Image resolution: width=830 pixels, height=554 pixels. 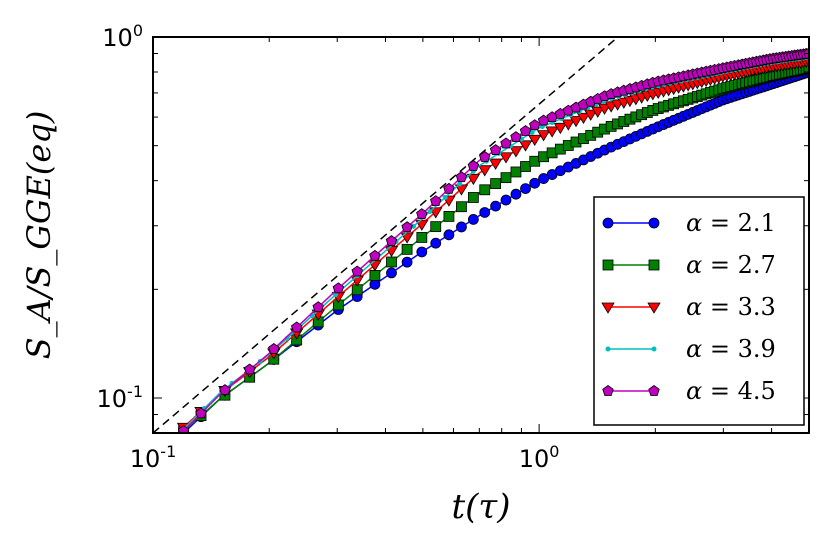 What do you see at coordinates (731, 307) in the screenshot?
I see `legend-label: α = 3.3` at bounding box center [731, 307].